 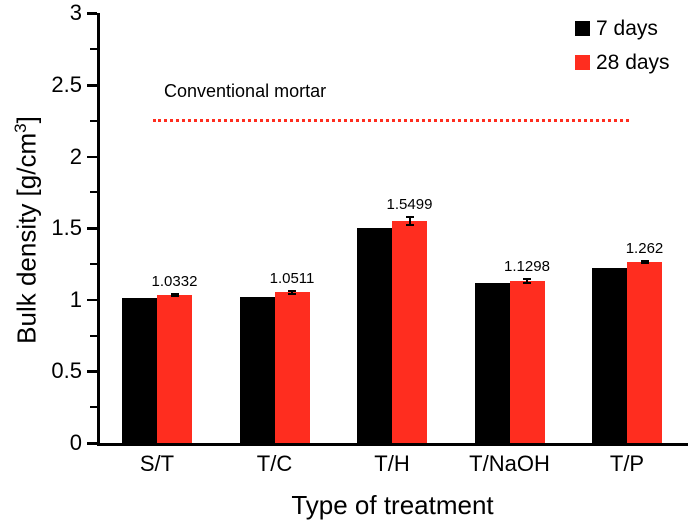 I want to click on error-bar-line-s-t, so click(x=174, y=295).